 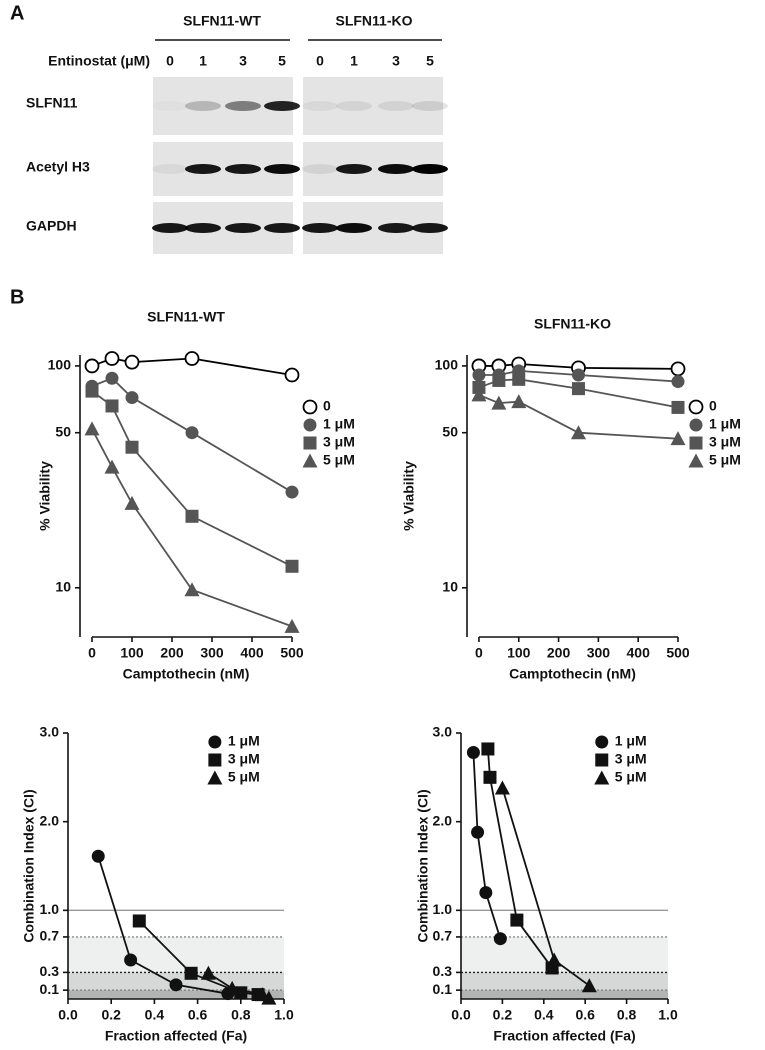 What do you see at coordinates (292, 653) in the screenshot?
I see `x-tick-label: 500` at bounding box center [292, 653].